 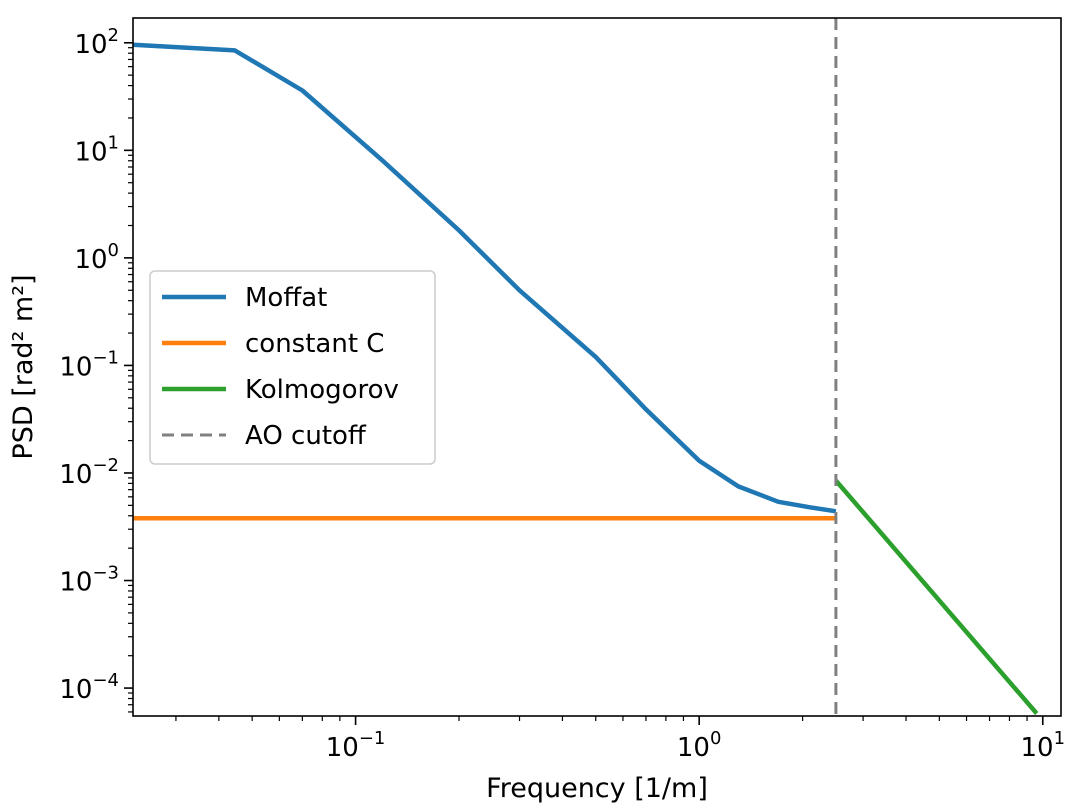 I want to click on legend-label-constant-c: constant C, so click(x=314, y=344).